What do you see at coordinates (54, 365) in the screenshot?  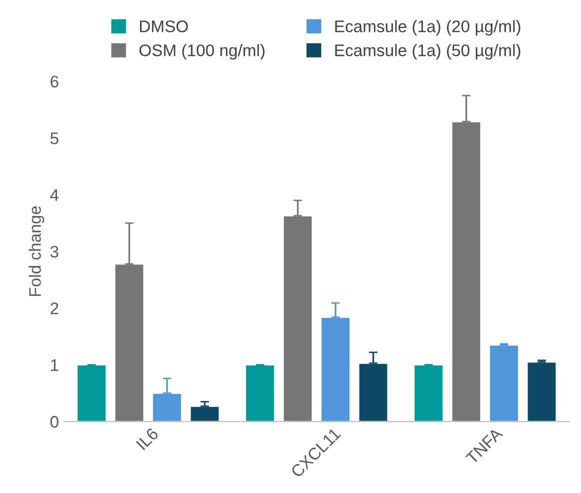 I see `y-tick-label: 1` at bounding box center [54, 365].